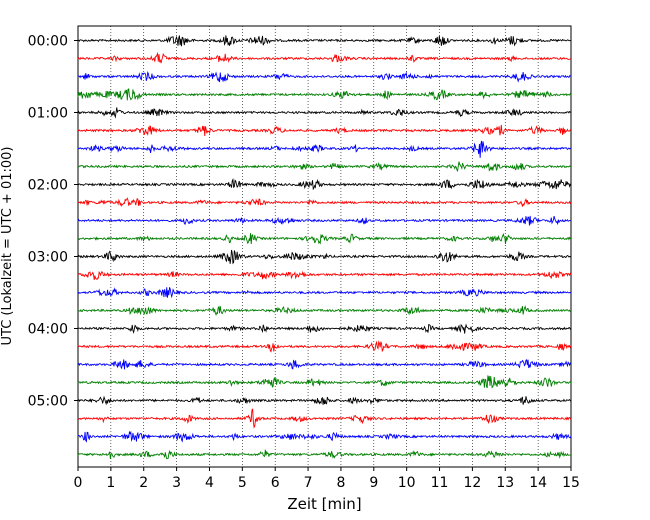  I want to click on x-tick-label: 11, so click(440, 483).